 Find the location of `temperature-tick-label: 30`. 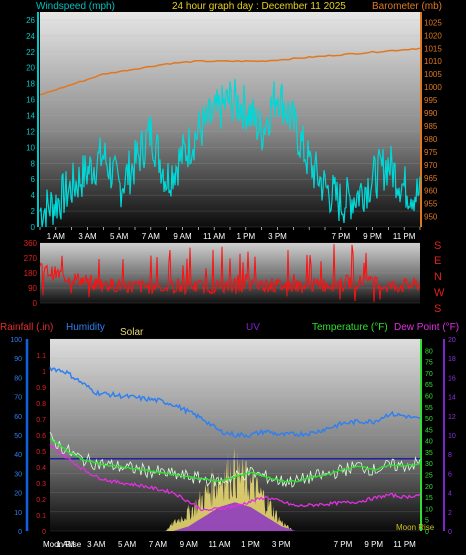

temperature-tick-label: 30 is located at coordinates (429, 464).